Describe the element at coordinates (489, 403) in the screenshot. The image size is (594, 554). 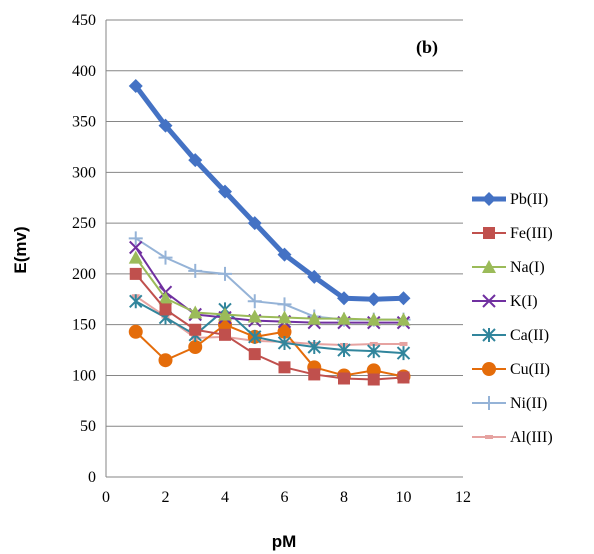
I see `legend-marker-niii` at that location.